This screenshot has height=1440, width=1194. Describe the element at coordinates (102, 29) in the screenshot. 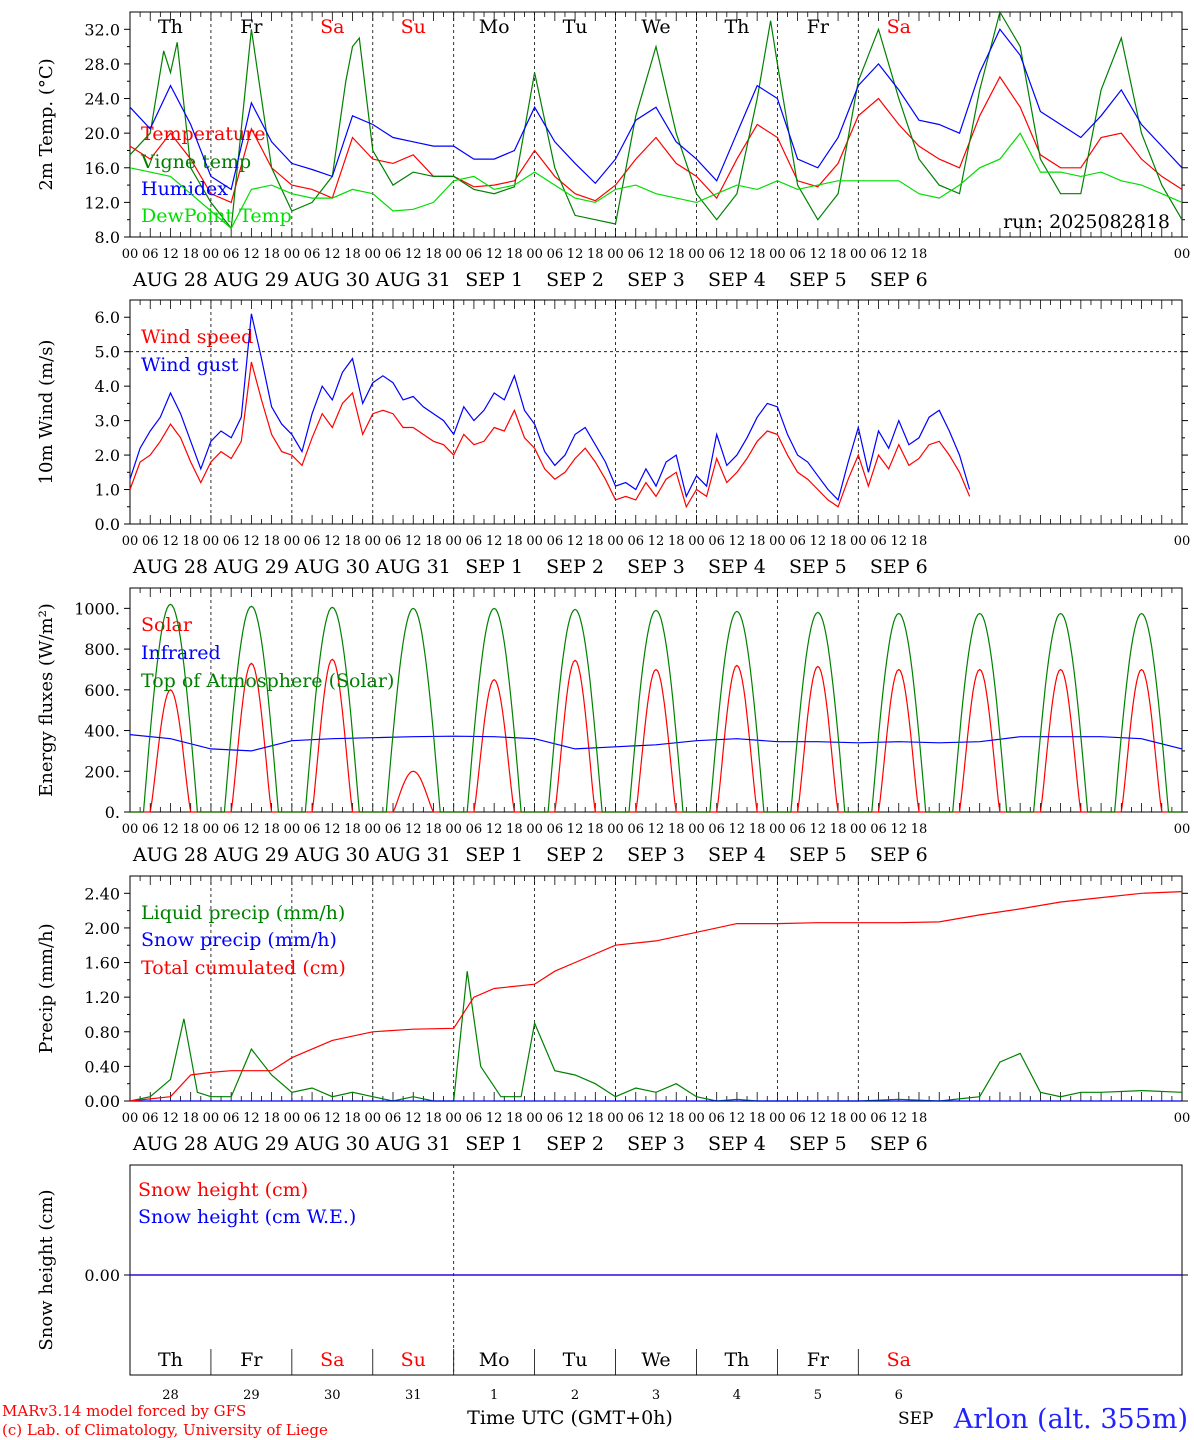

I see `y-tick-label: 32.0` at that location.